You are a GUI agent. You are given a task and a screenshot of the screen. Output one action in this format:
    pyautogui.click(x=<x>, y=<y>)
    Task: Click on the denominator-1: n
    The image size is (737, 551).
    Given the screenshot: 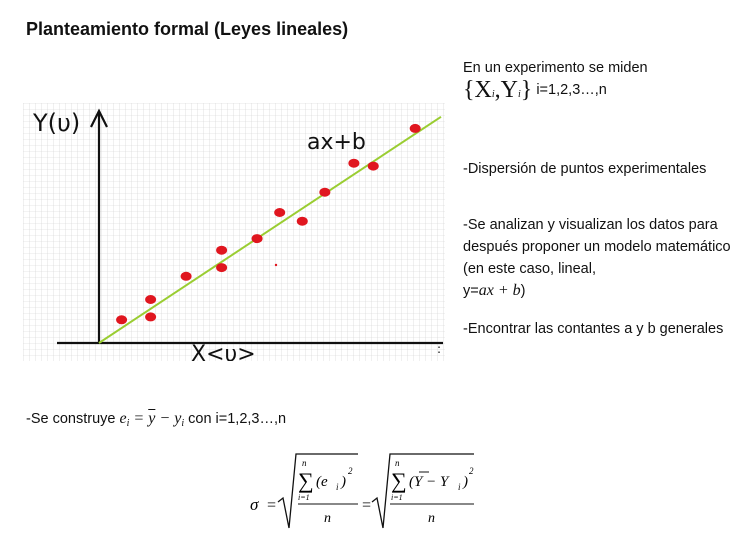 What is the action you would take?
    pyautogui.click(x=327, y=518)
    